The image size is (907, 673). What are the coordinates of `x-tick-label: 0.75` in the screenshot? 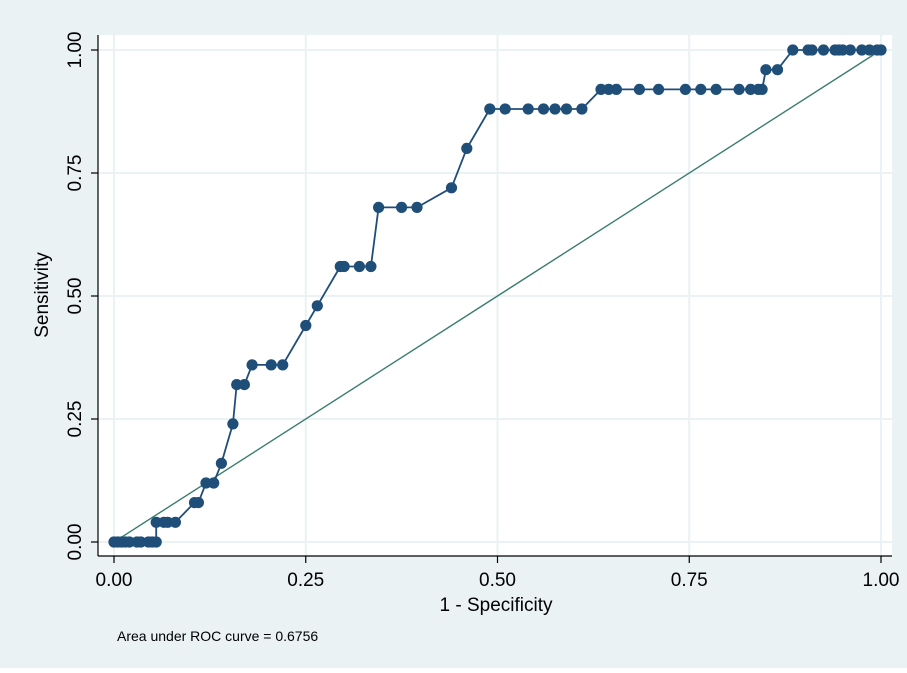 It's located at (689, 580).